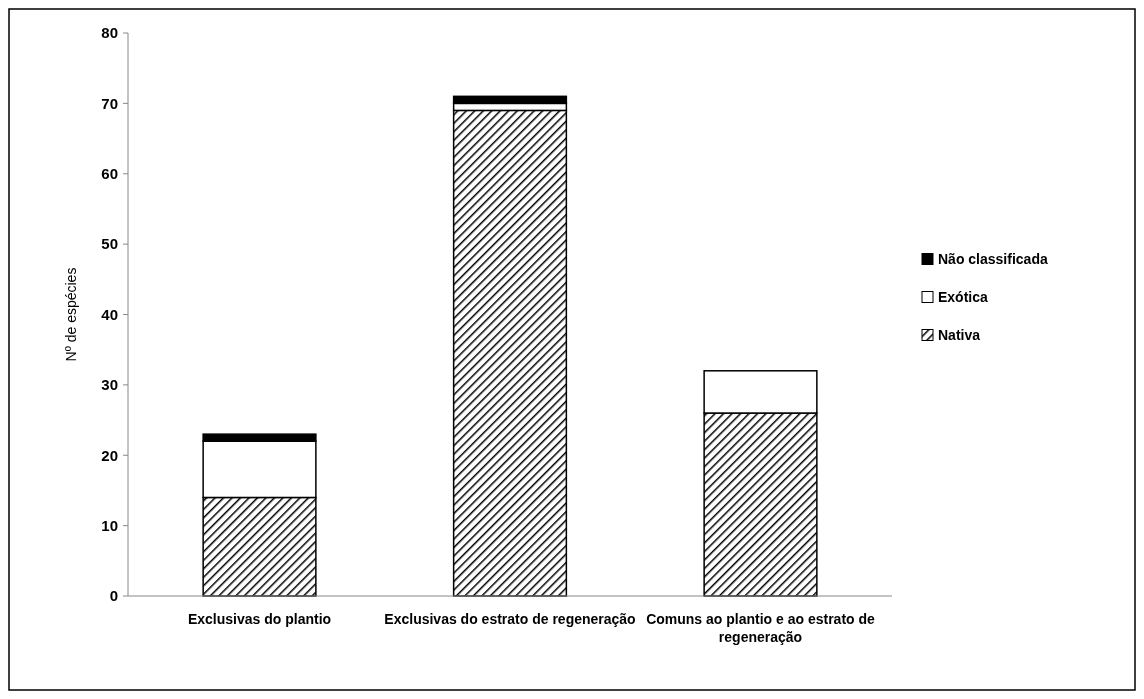  I want to click on legend-label: Nativa, so click(959, 335).